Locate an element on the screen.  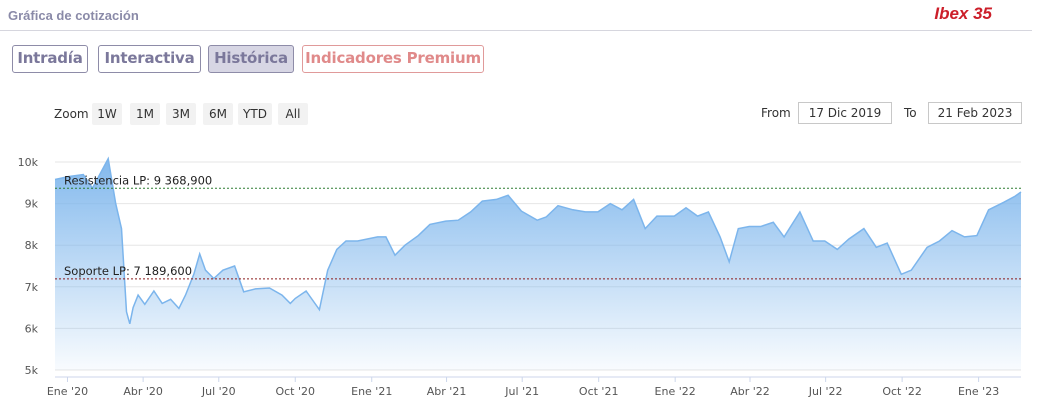
x-tick-label: Oct '22 is located at coordinates (902, 391).